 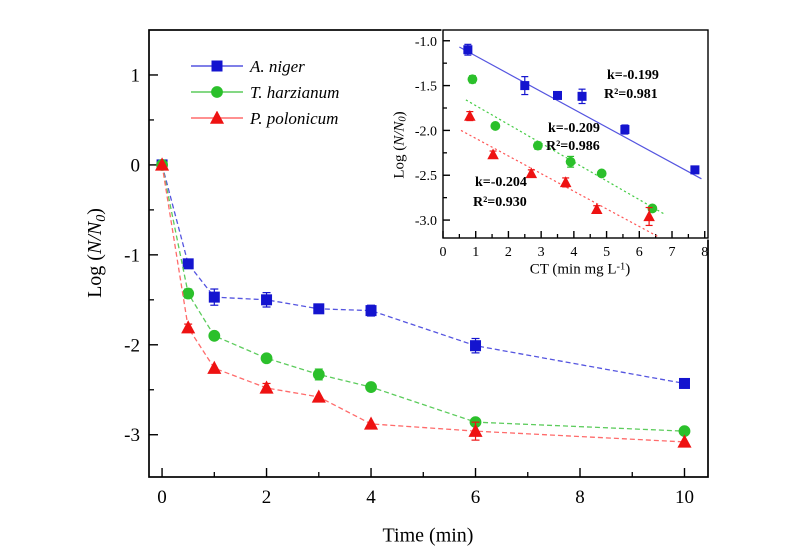 I want to click on y-tick-label: -2, so click(x=132, y=345).